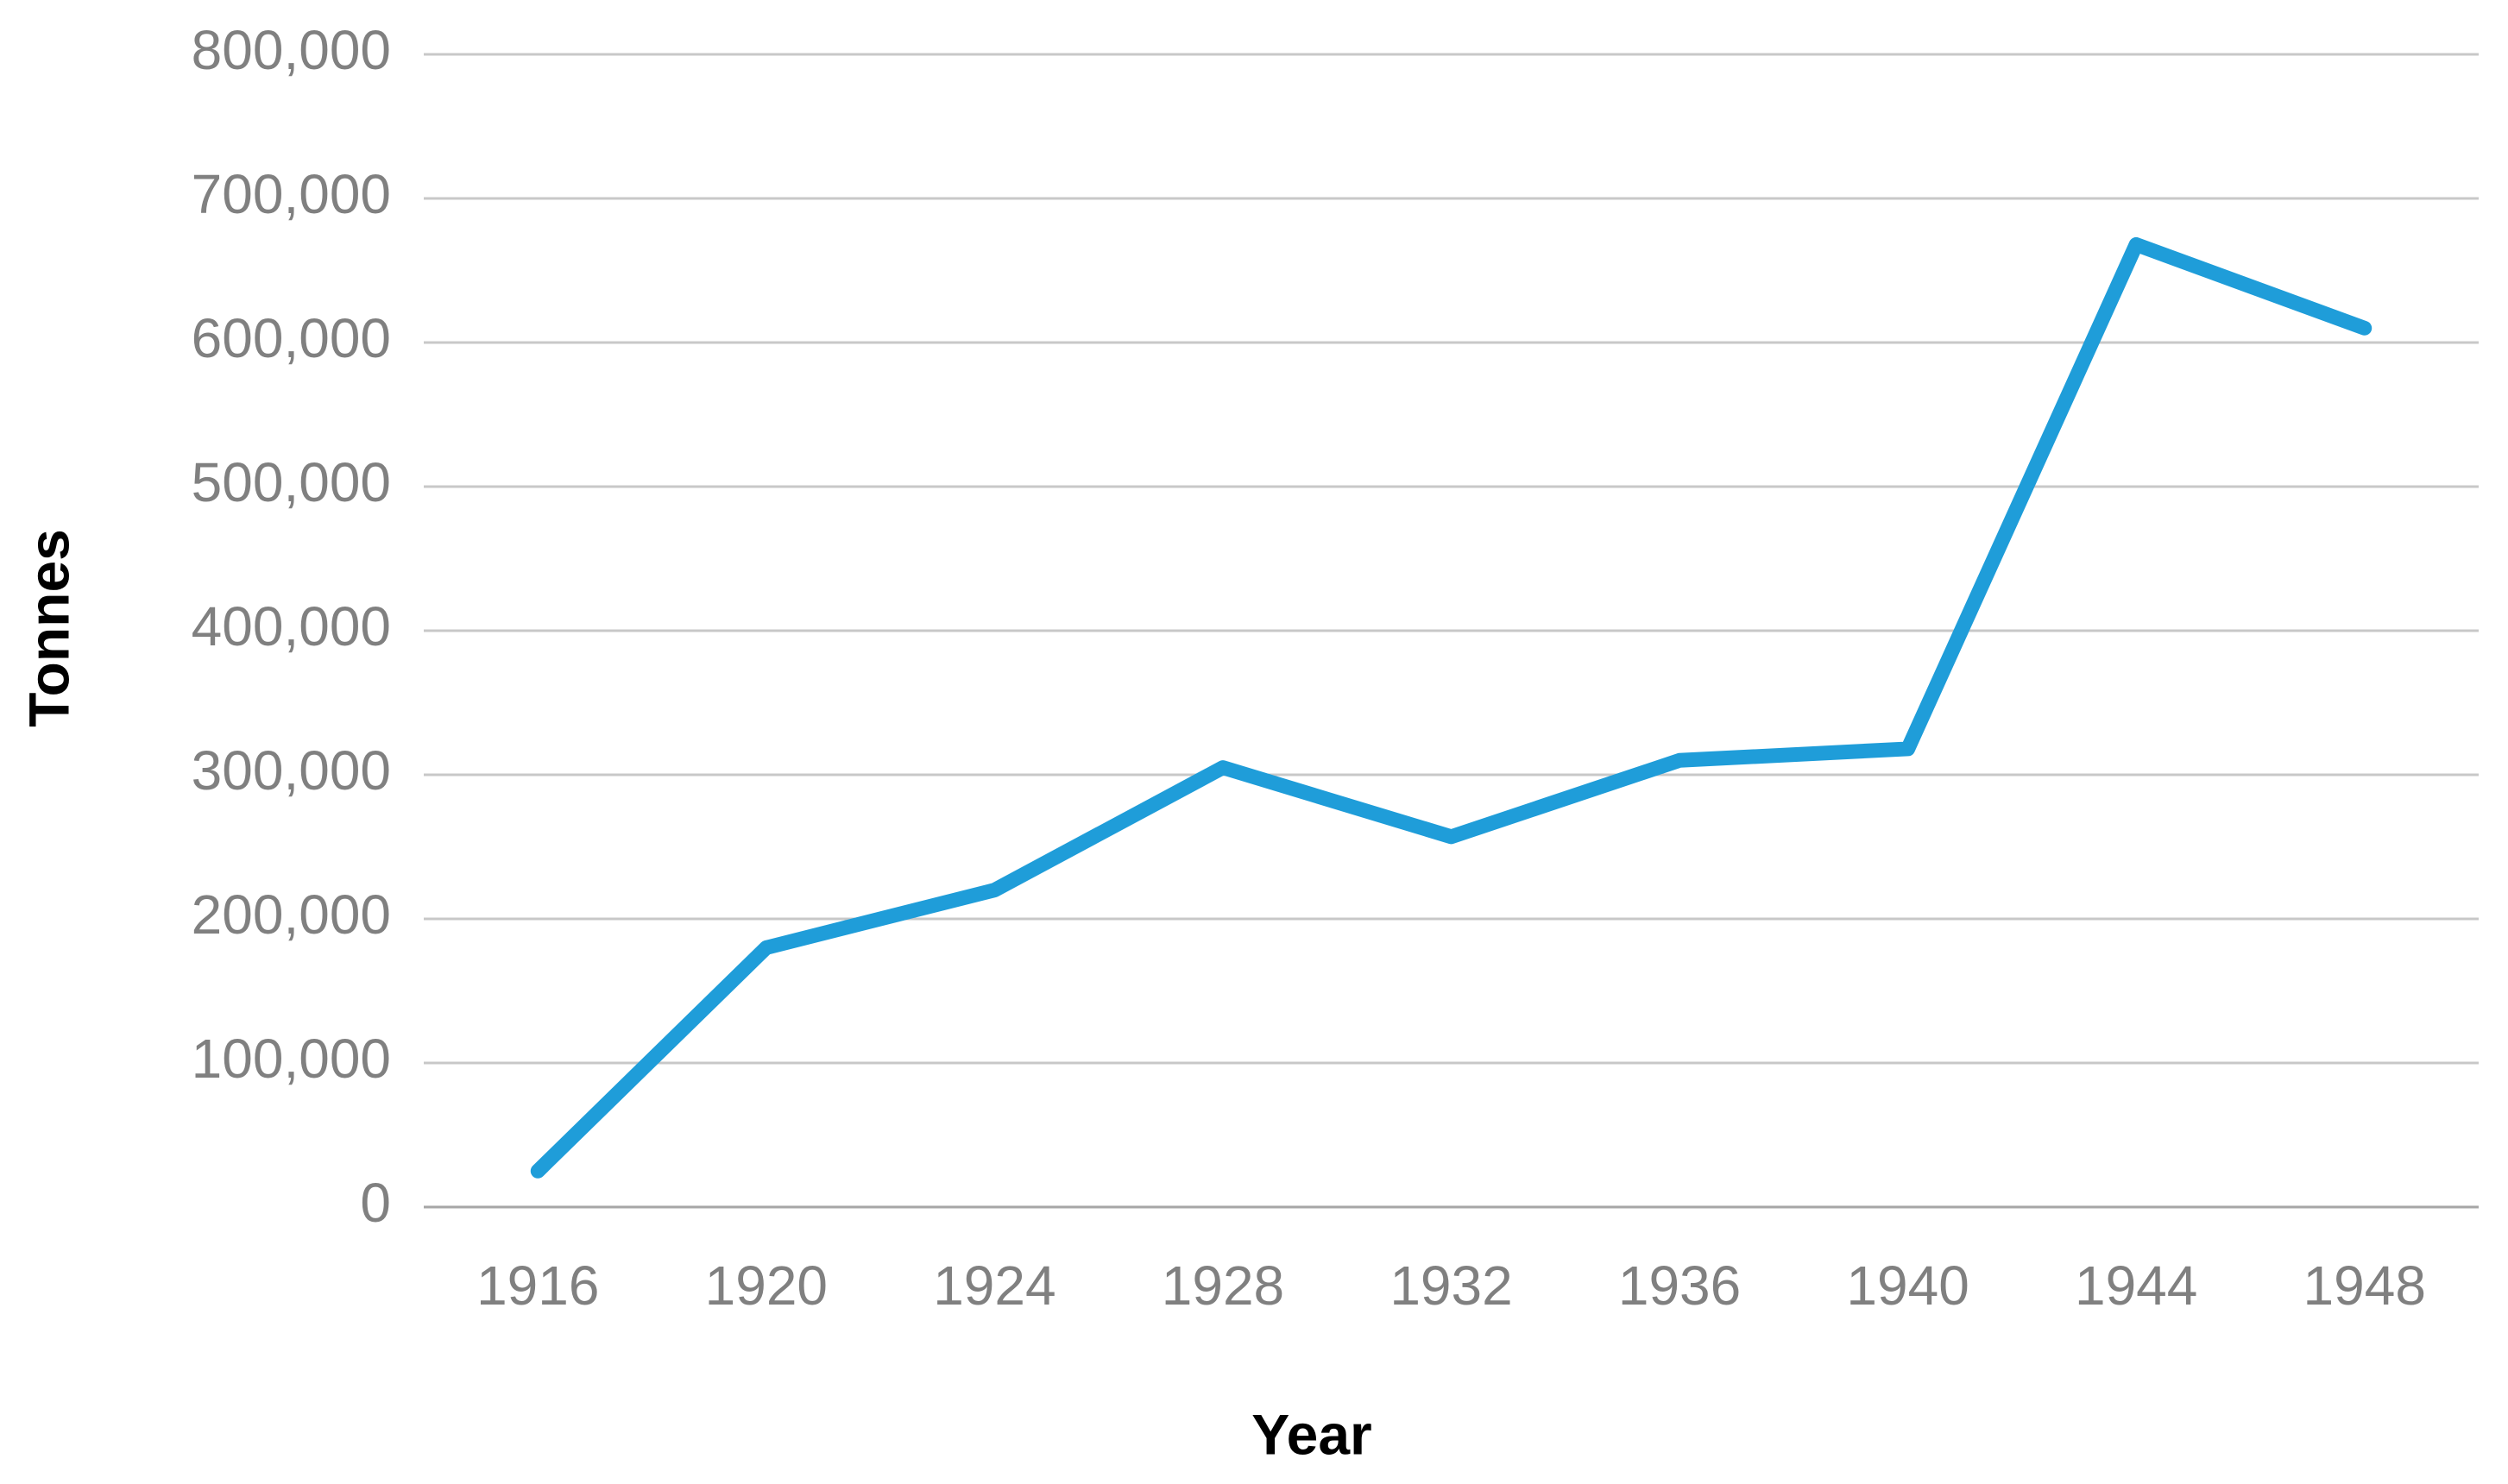 The image size is (2508, 1484). I want to click on x-tick-label: 1932, so click(1450, 1285).